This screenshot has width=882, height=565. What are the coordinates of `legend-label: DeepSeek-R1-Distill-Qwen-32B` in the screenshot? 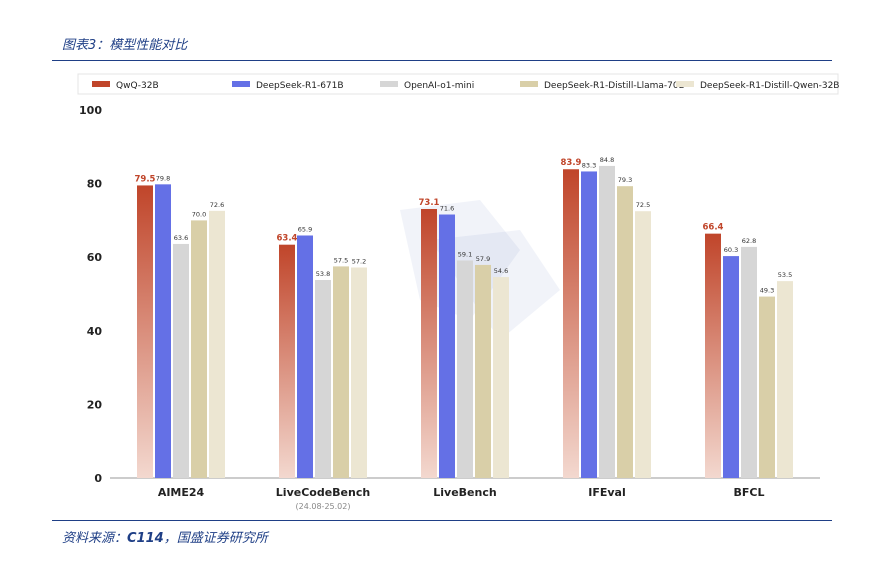 It's located at (769, 86).